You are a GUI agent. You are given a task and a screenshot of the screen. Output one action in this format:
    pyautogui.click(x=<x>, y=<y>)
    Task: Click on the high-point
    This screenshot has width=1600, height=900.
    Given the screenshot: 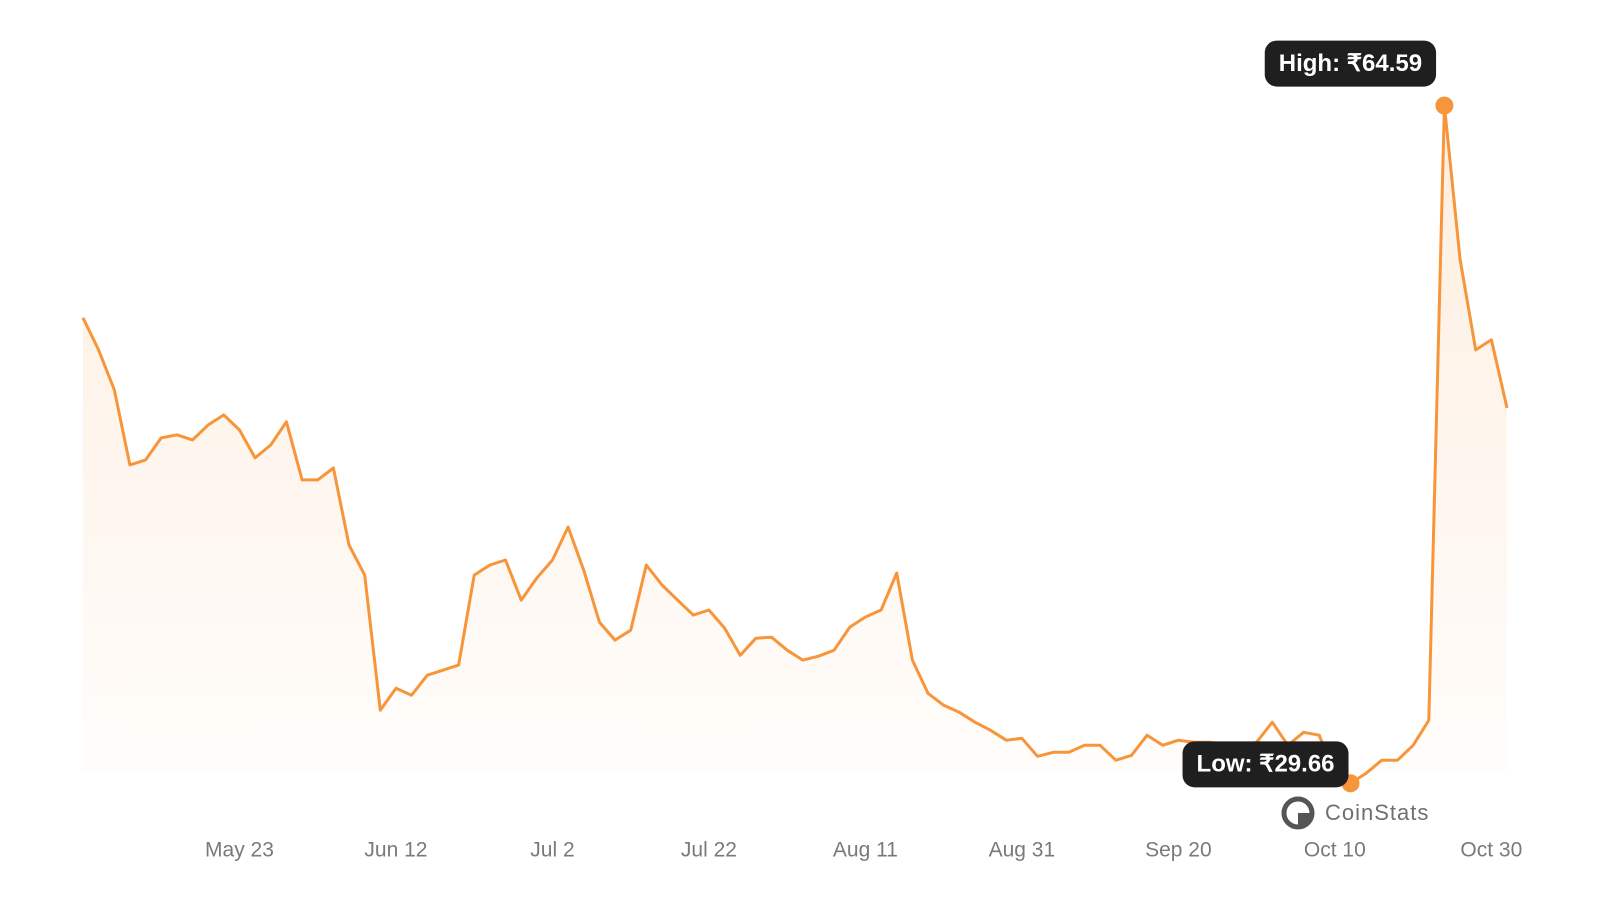 What is the action you would take?
    pyautogui.click(x=1444, y=105)
    